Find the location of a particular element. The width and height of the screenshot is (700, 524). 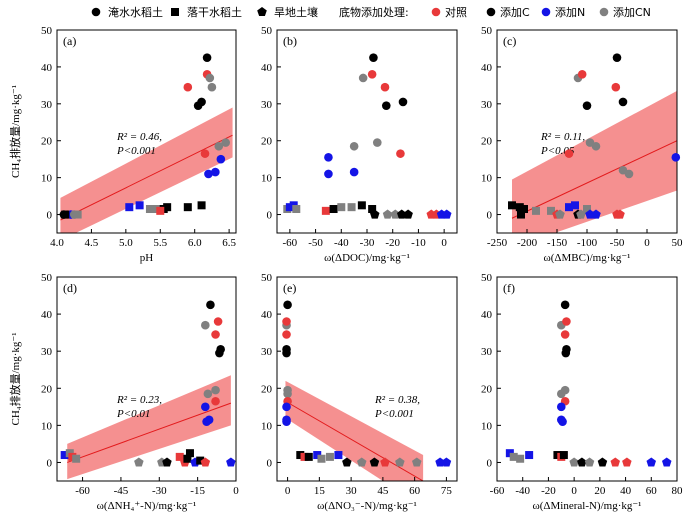

legend-marker-square is located at coordinates (175, 12).